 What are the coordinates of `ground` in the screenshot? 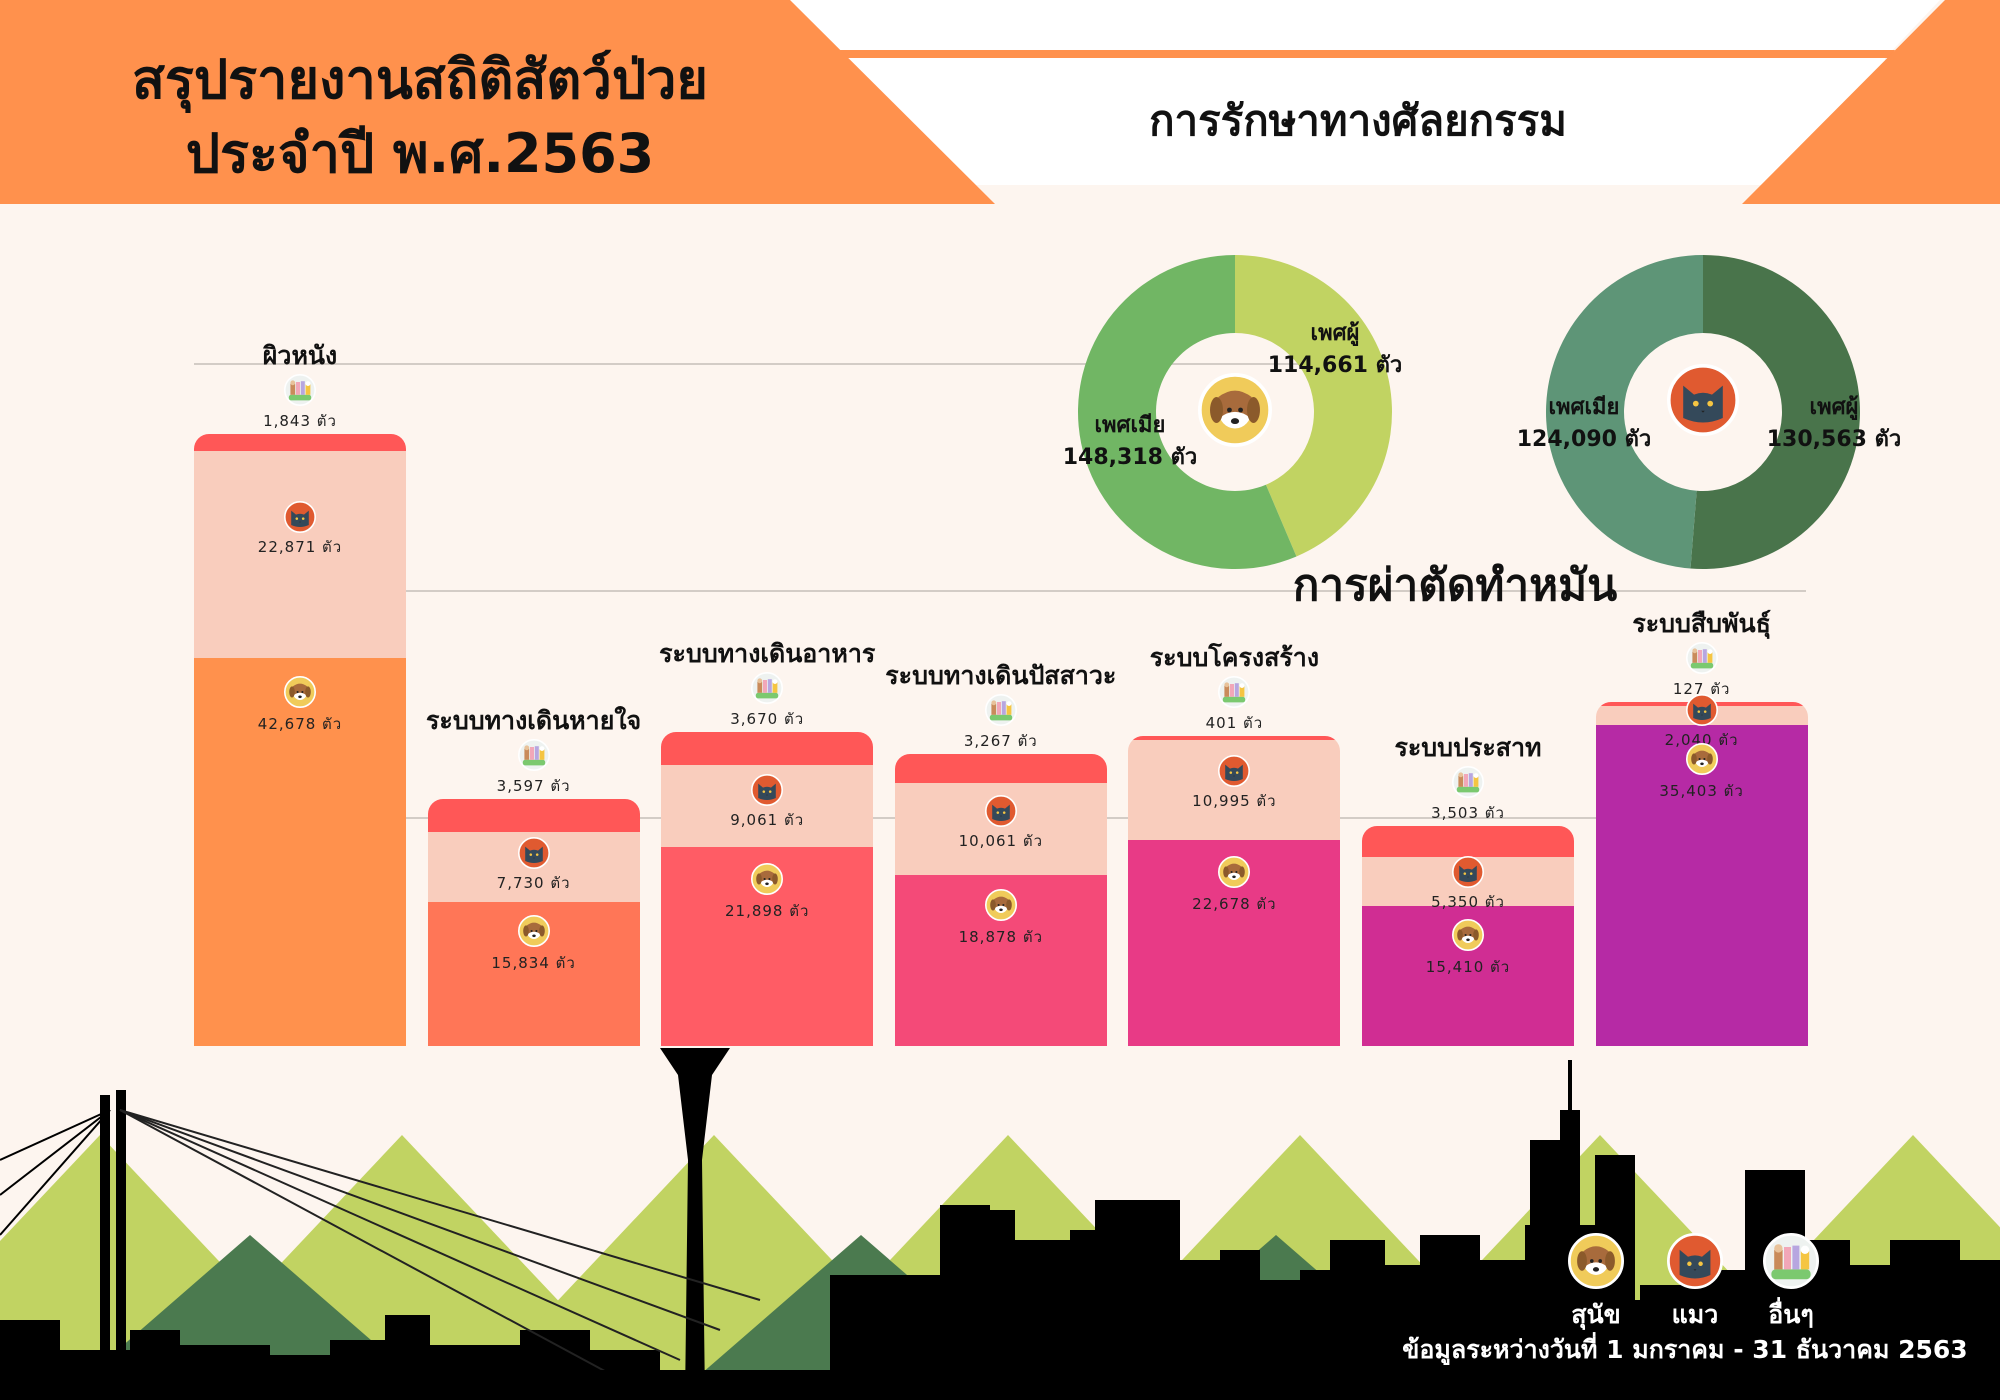 It's located at (1000, 1385).